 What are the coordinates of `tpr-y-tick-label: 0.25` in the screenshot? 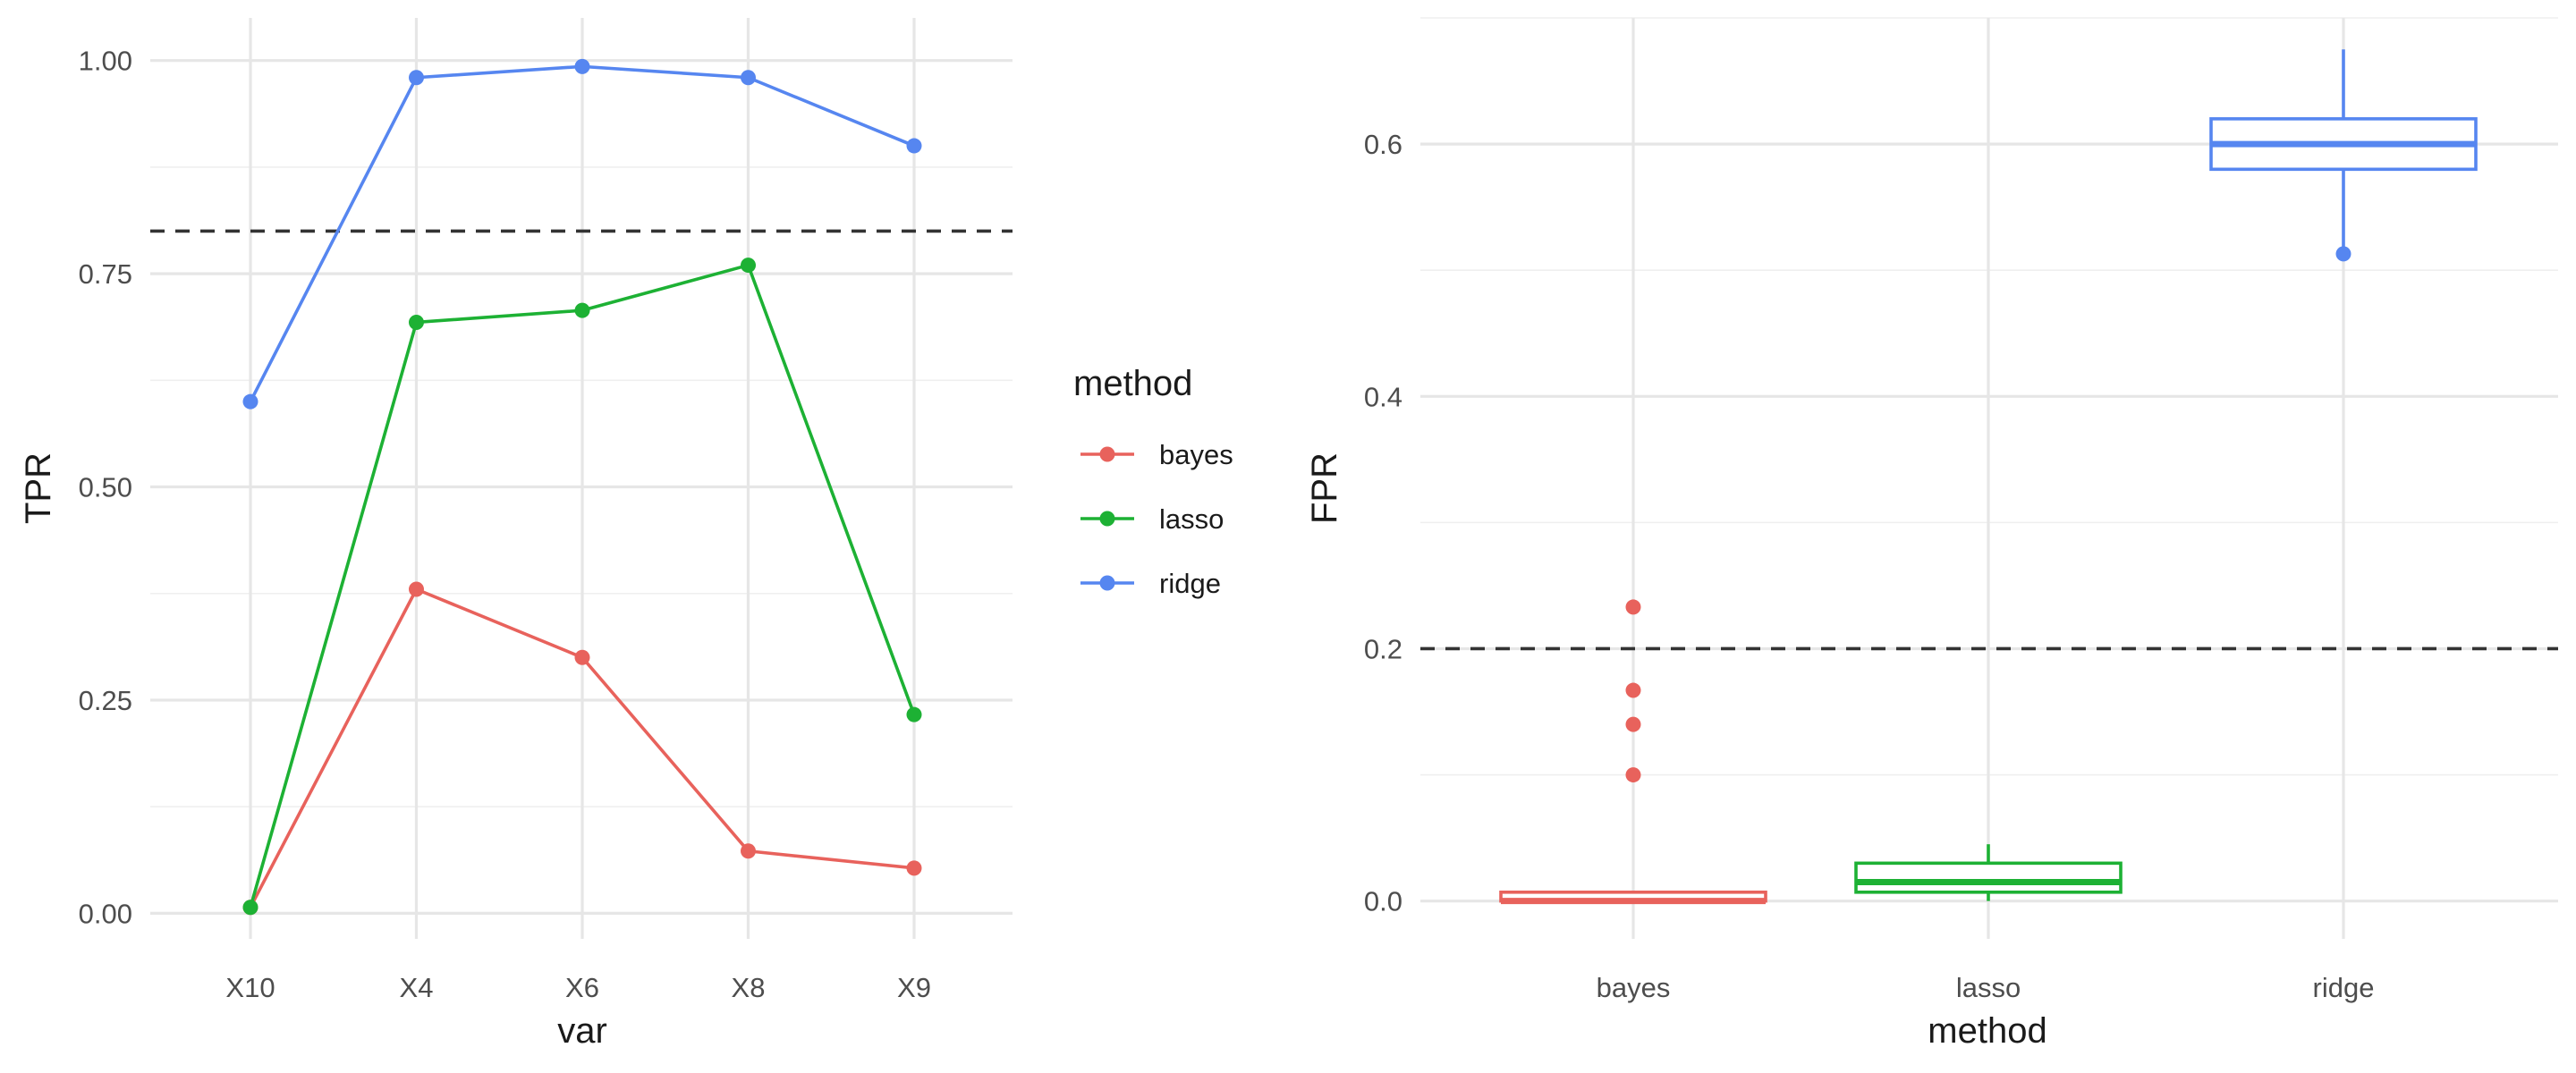 It's located at (105, 700).